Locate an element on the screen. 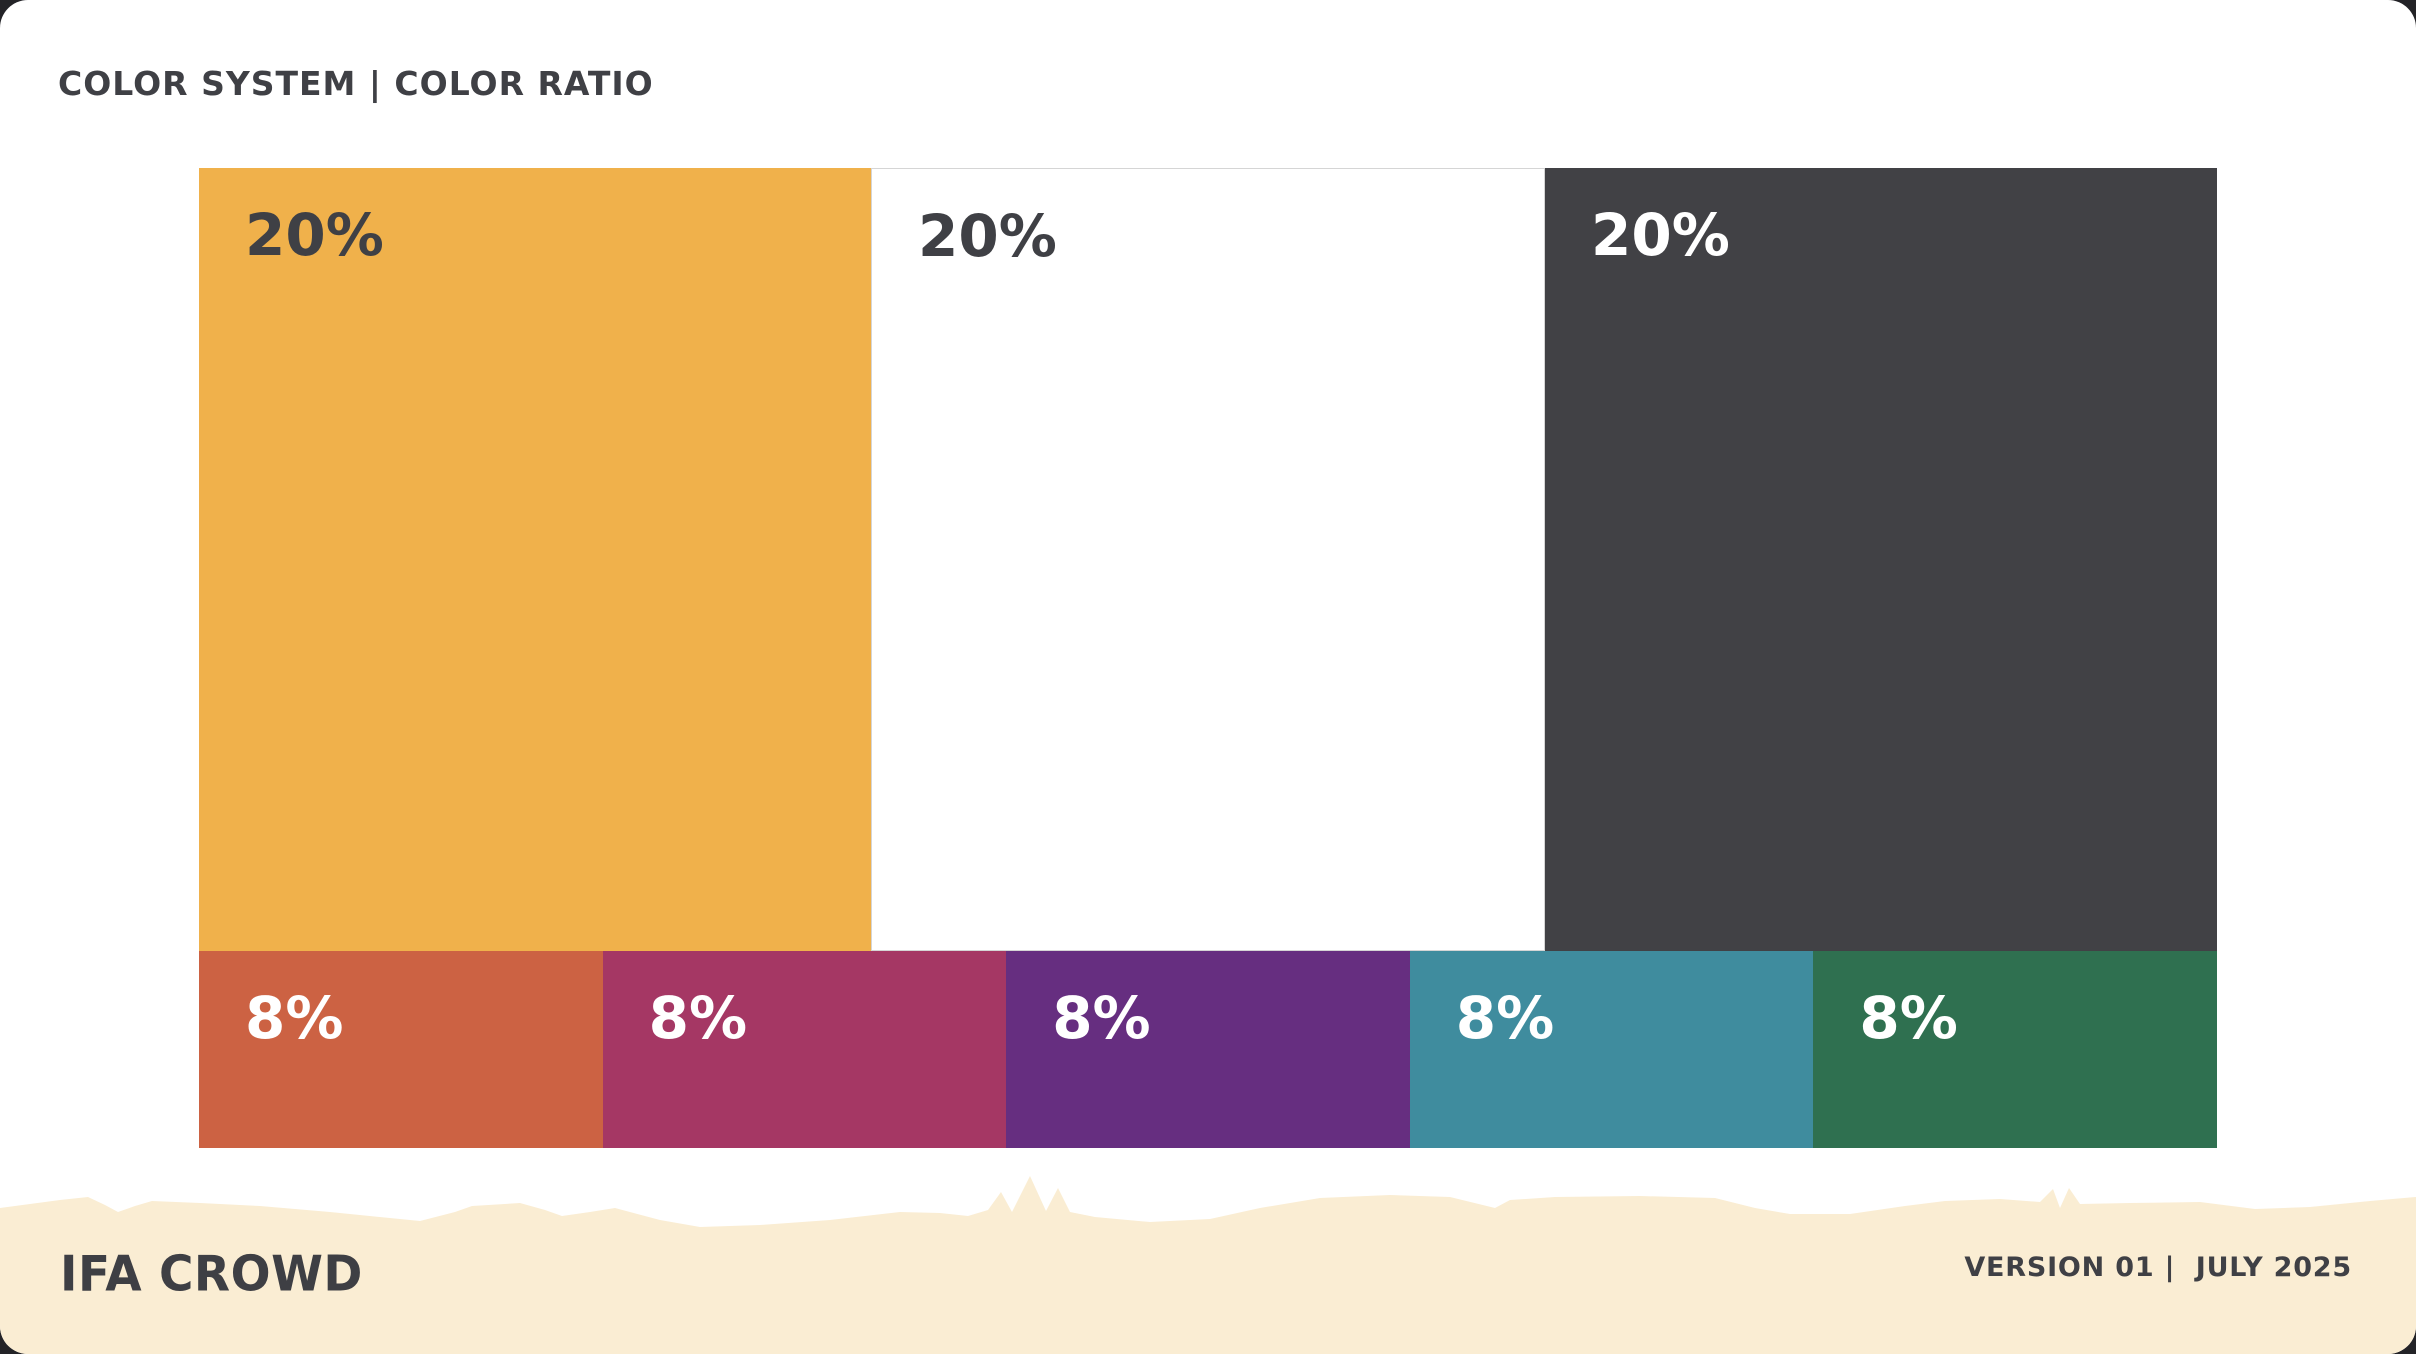  ifa-crowd-logo: IFA CROWD is located at coordinates (211, 1274).